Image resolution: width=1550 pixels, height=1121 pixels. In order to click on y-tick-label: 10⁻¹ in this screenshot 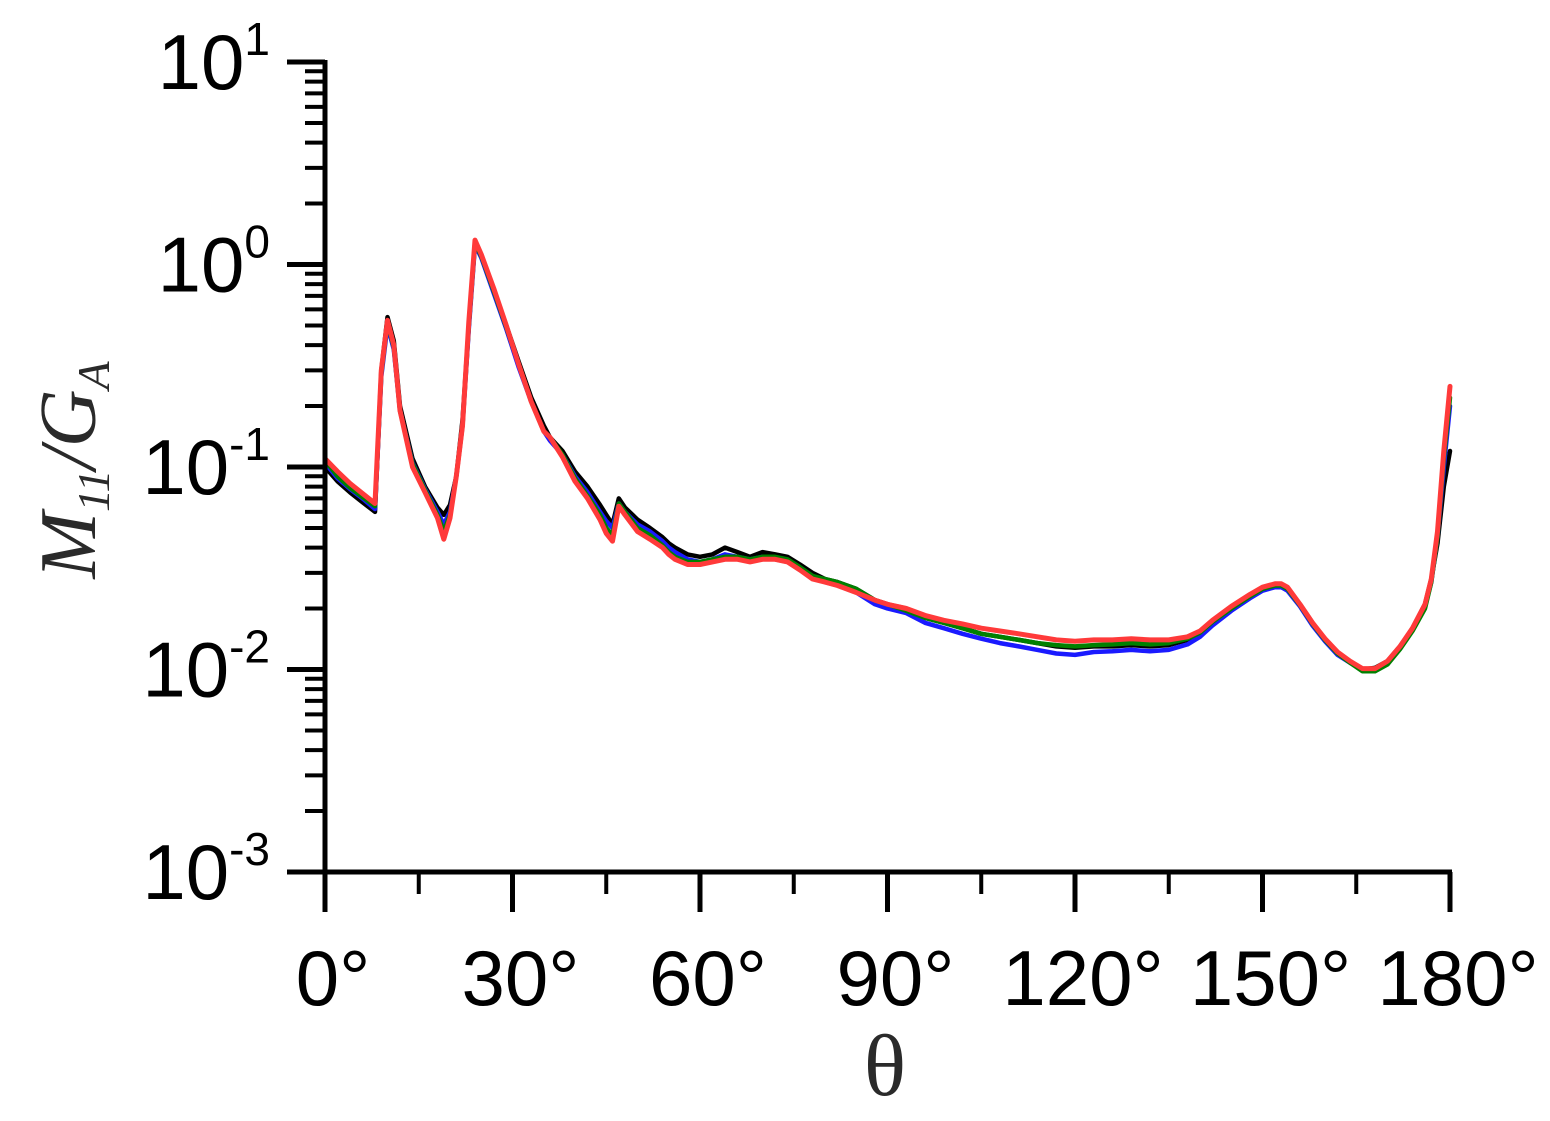, I will do `click(206, 464)`.